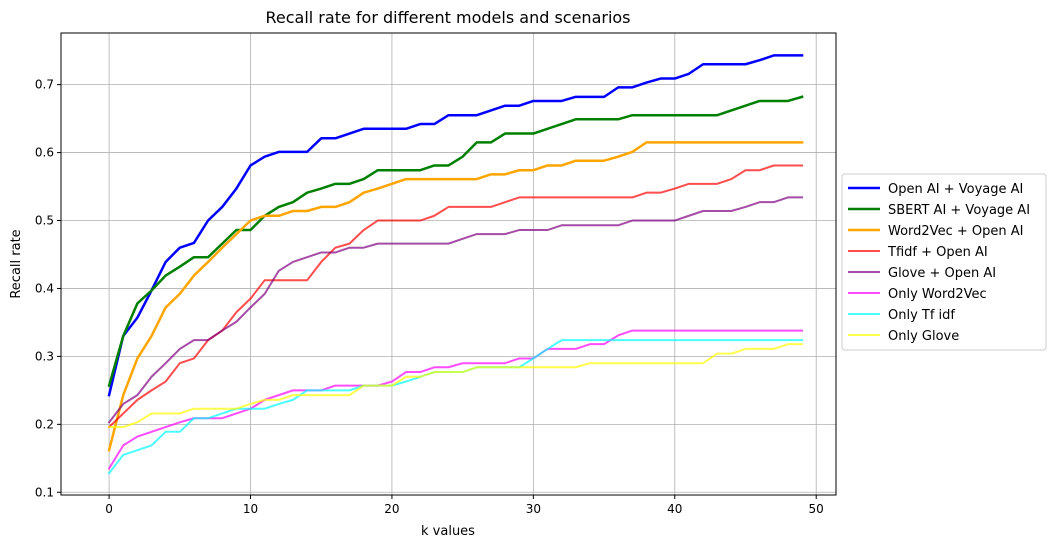  I want to click on x-tick-label: 40, so click(674, 509).